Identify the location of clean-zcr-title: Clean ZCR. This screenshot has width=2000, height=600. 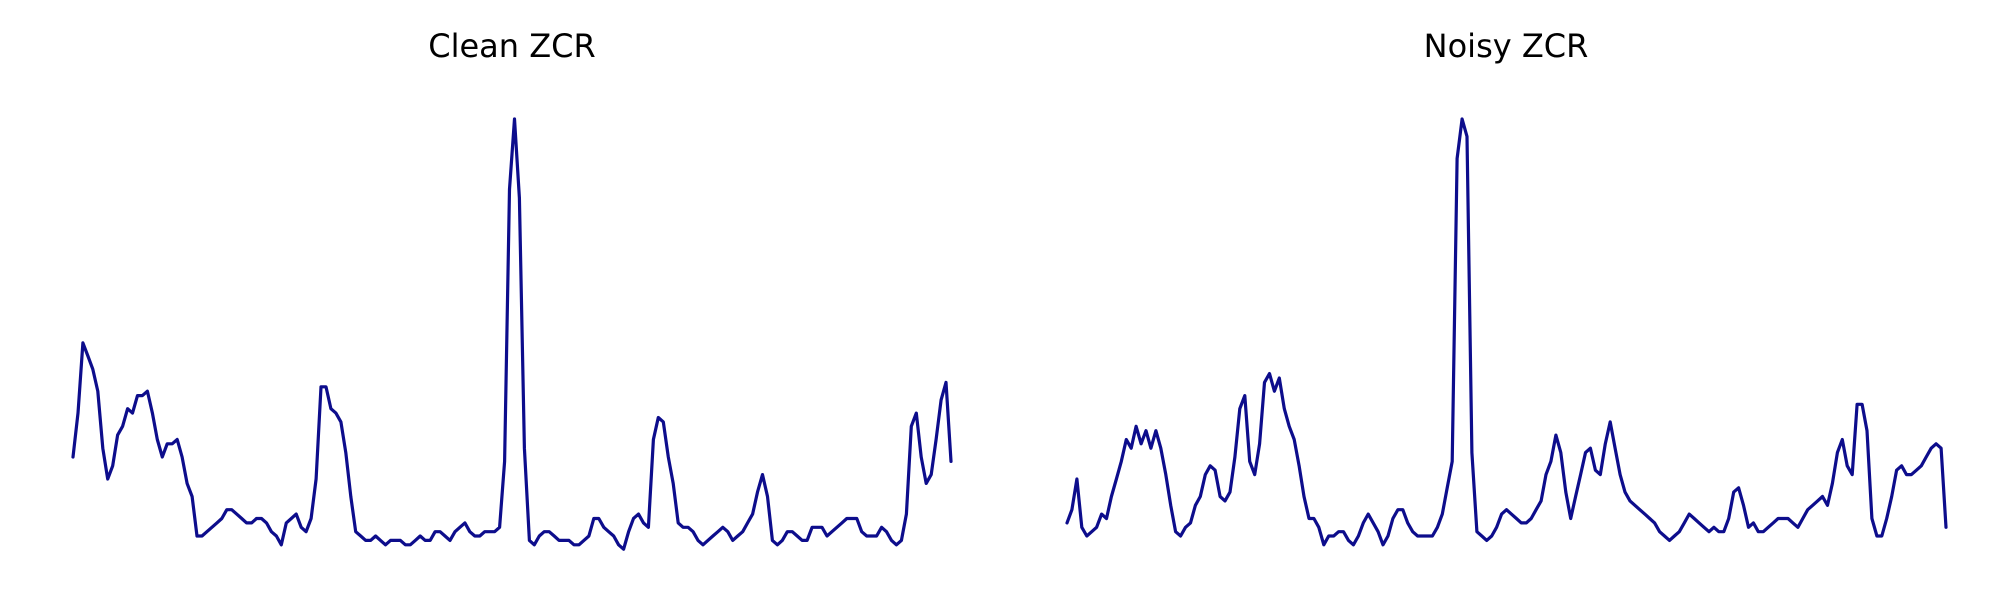
(511, 46).